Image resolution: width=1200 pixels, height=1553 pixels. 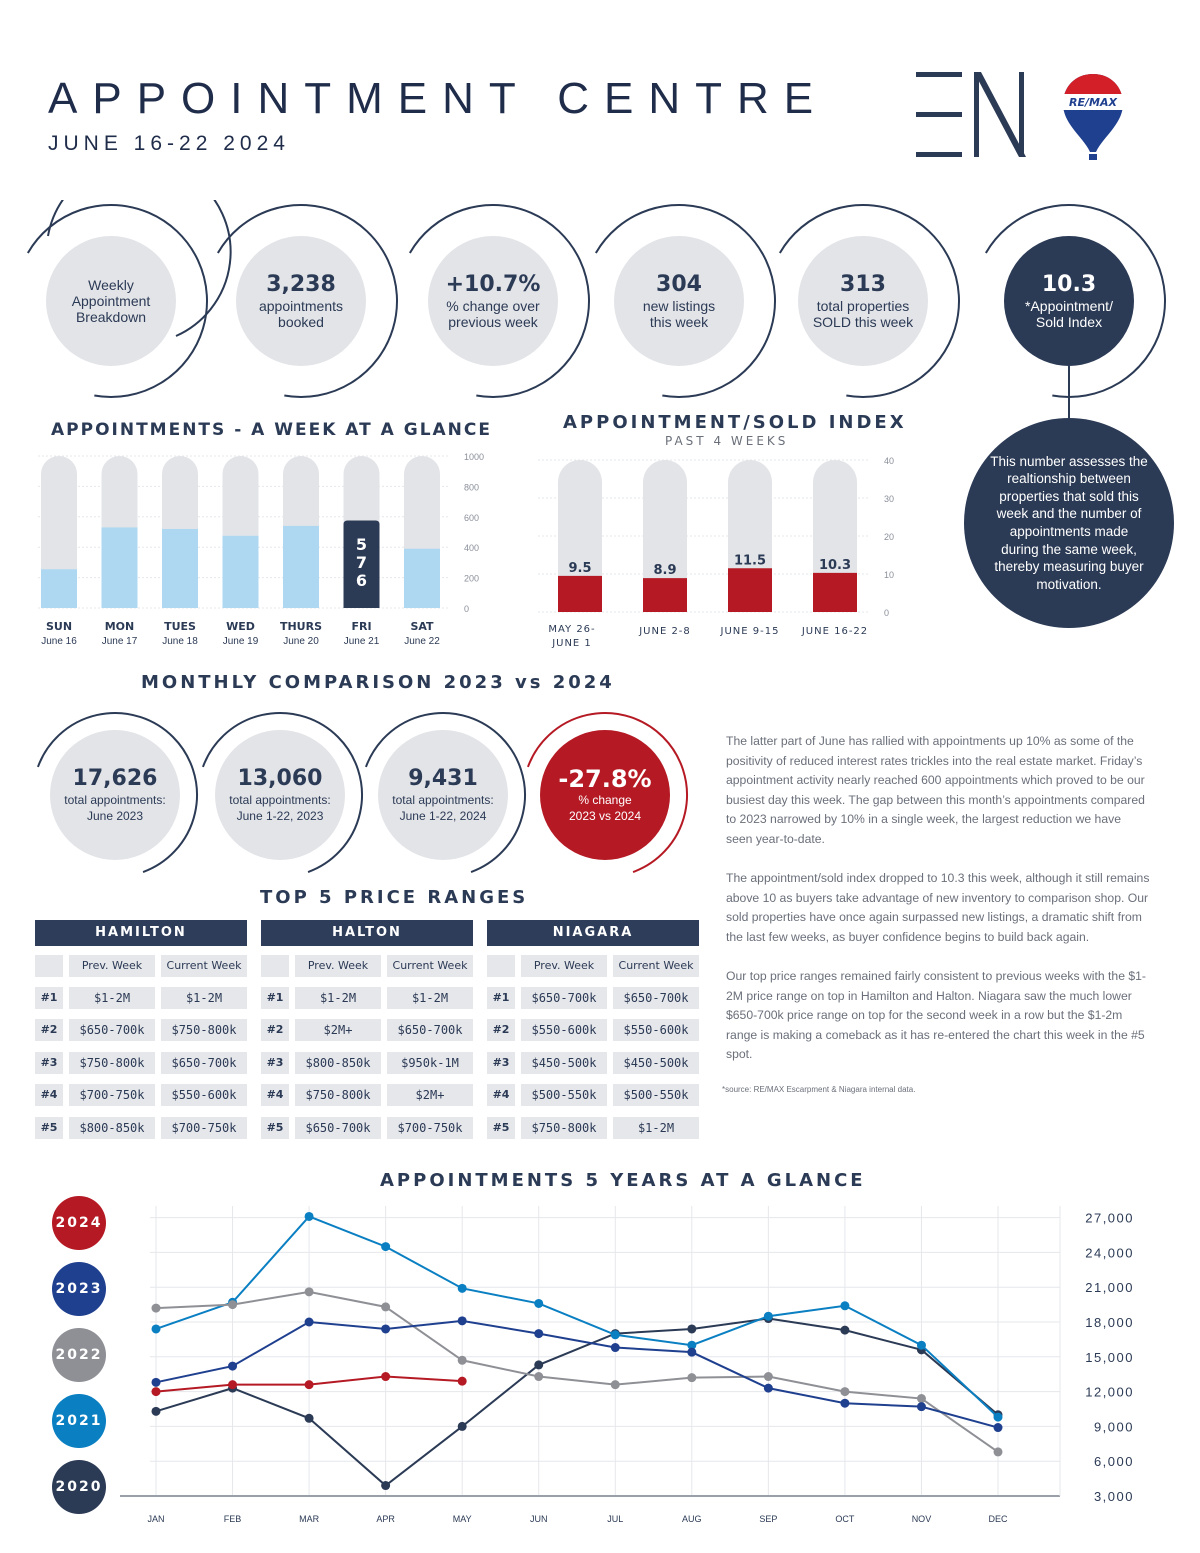 What do you see at coordinates (889, 575) in the screenshot?
I see `y-tick-label: 10` at bounding box center [889, 575].